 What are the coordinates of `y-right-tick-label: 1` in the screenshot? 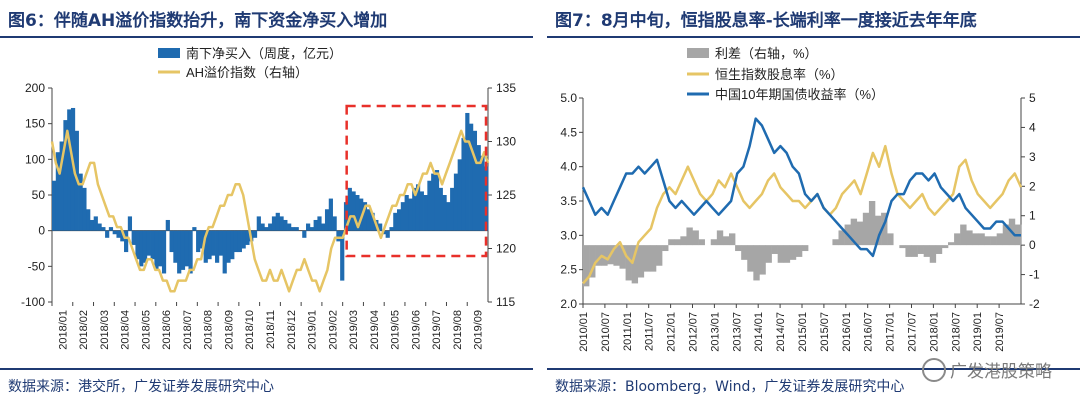 It's located at (1032, 216).